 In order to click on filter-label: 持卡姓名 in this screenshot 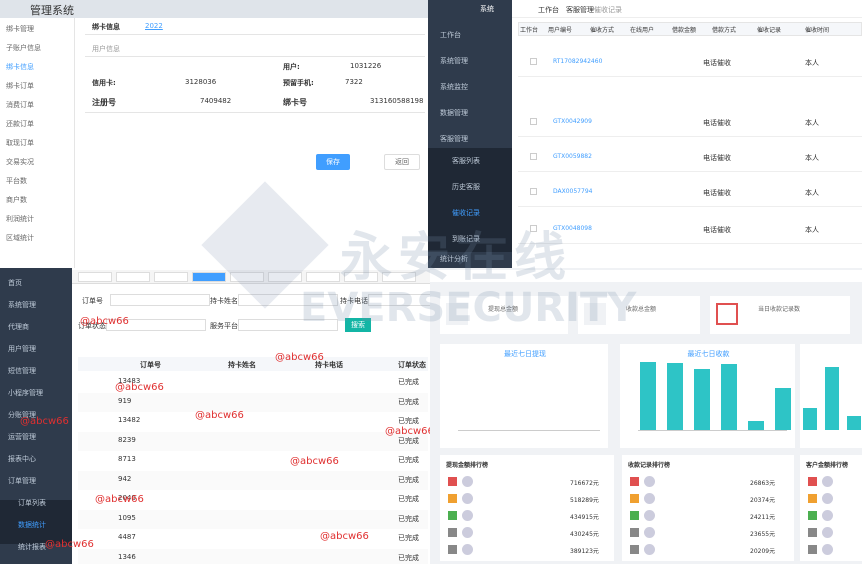, I will do `click(224, 301)`.